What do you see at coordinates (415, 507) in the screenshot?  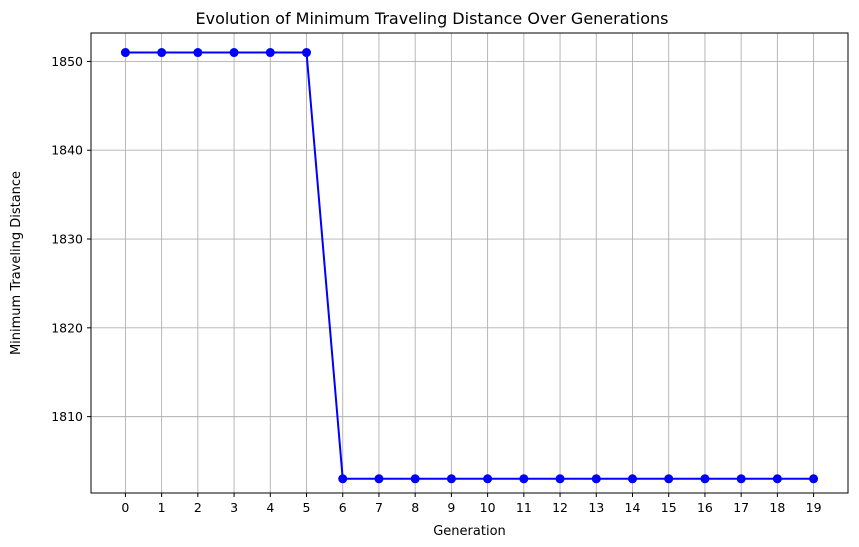 I see `x-tick-label: 8` at bounding box center [415, 507].